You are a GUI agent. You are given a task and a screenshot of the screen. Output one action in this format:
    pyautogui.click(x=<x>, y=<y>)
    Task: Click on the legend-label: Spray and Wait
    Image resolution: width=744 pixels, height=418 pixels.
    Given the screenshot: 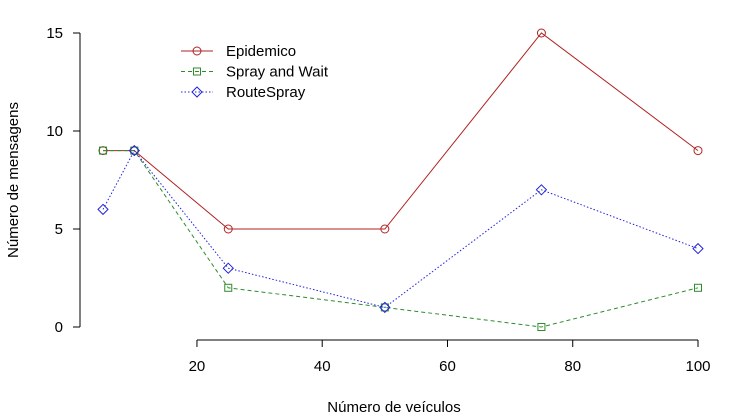 What is the action you would take?
    pyautogui.click(x=277, y=72)
    